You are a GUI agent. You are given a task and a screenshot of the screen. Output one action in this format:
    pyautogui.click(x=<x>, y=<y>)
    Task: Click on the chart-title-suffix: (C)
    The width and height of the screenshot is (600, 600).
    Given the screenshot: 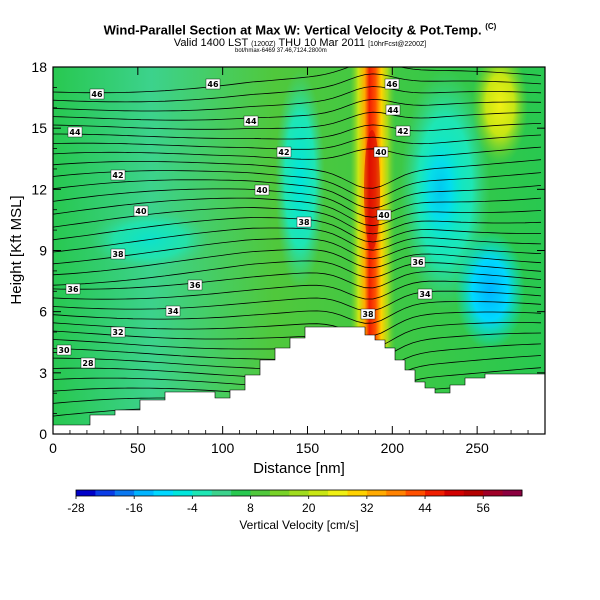 What is the action you would take?
    pyautogui.click(x=491, y=26)
    